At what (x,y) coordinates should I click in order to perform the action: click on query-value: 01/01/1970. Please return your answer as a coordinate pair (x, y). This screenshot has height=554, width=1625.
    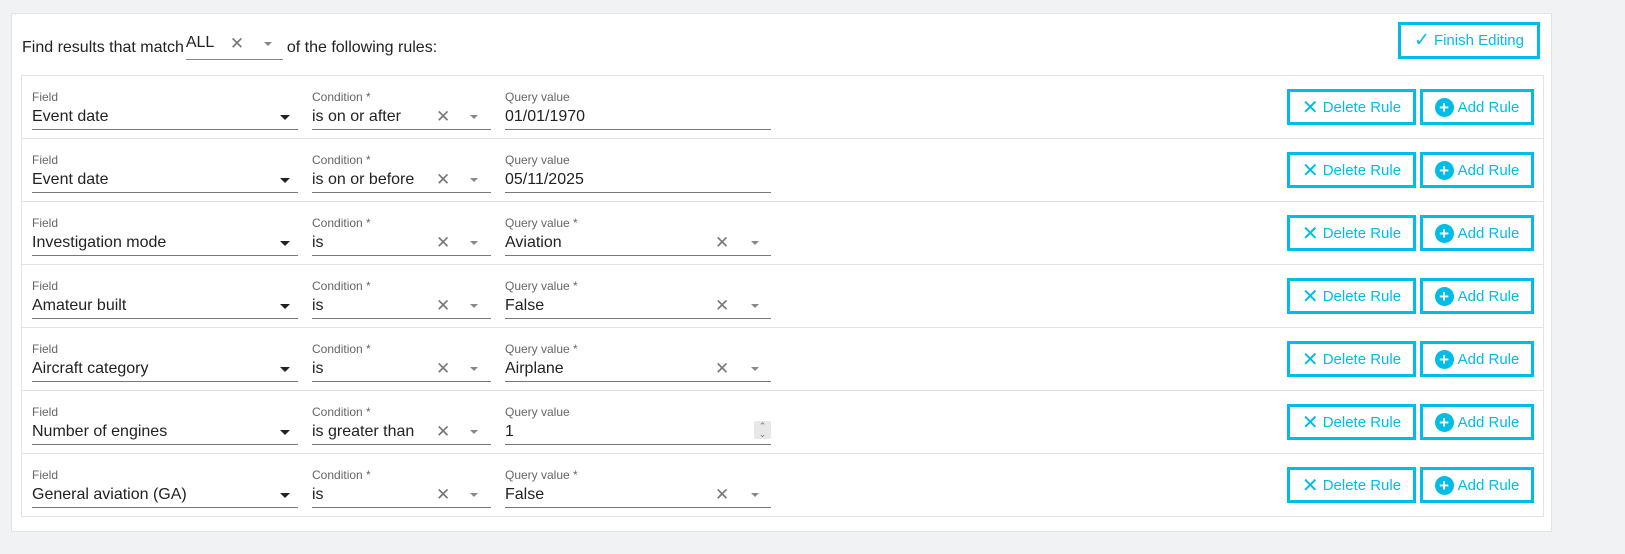
    Looking at the image, I should click on (545, 116).